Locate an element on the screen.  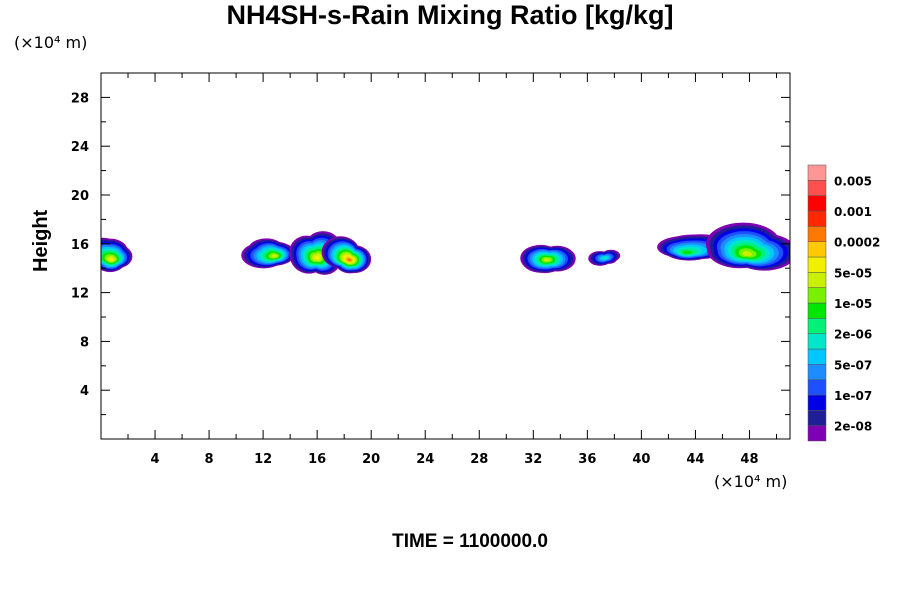
x-tick-label: 28 is located at coordinates (479, 459).